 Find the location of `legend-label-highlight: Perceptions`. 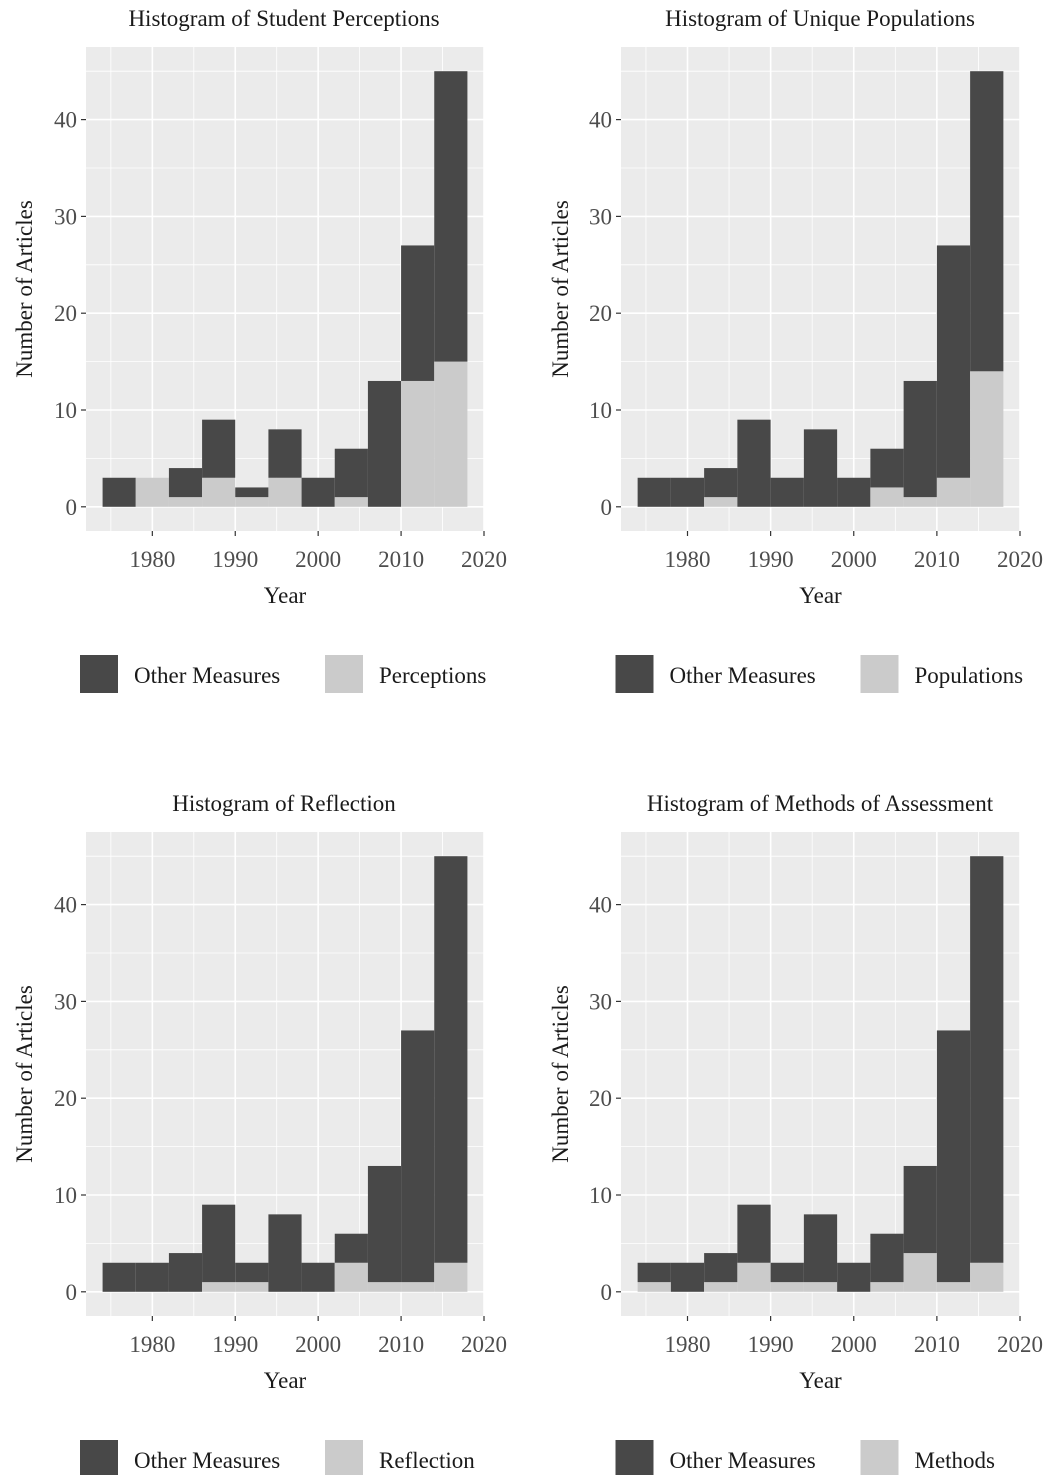

legend-label-highlight: Perceptions is located at coordinates (432, 675).